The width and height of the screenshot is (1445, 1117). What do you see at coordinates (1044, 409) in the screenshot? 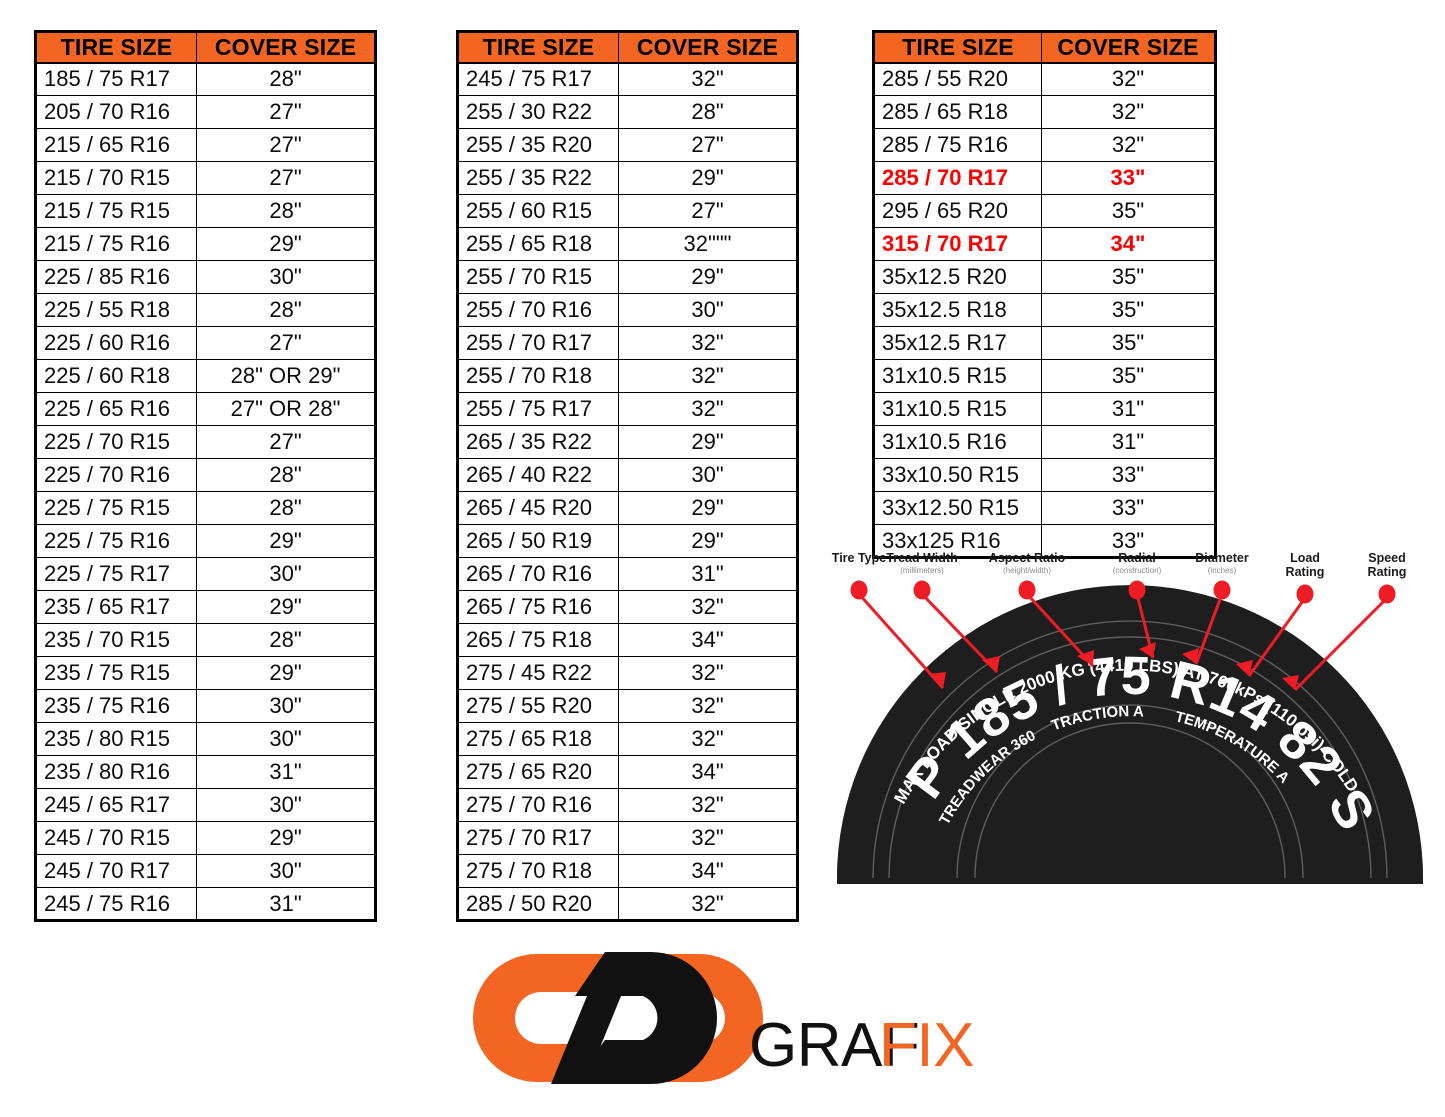
I see `table-row: 31x10.5 R15 31"` at bounding box center [1044, 409].